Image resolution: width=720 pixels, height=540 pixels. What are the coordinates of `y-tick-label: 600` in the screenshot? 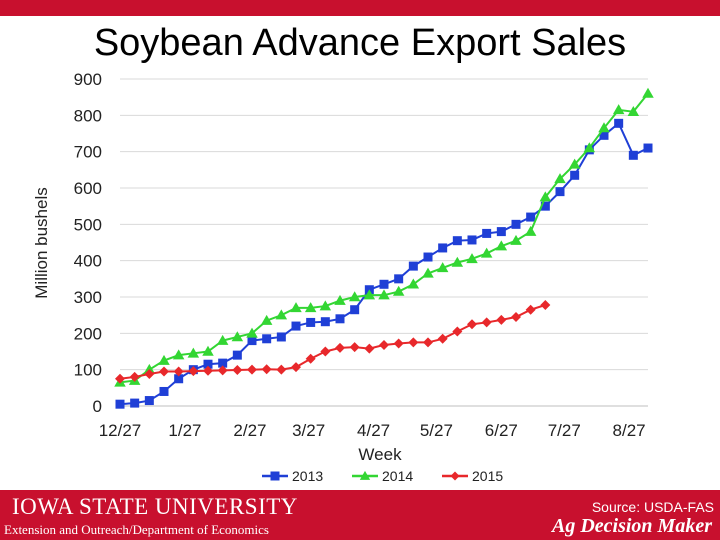 It's located at (88, 188).